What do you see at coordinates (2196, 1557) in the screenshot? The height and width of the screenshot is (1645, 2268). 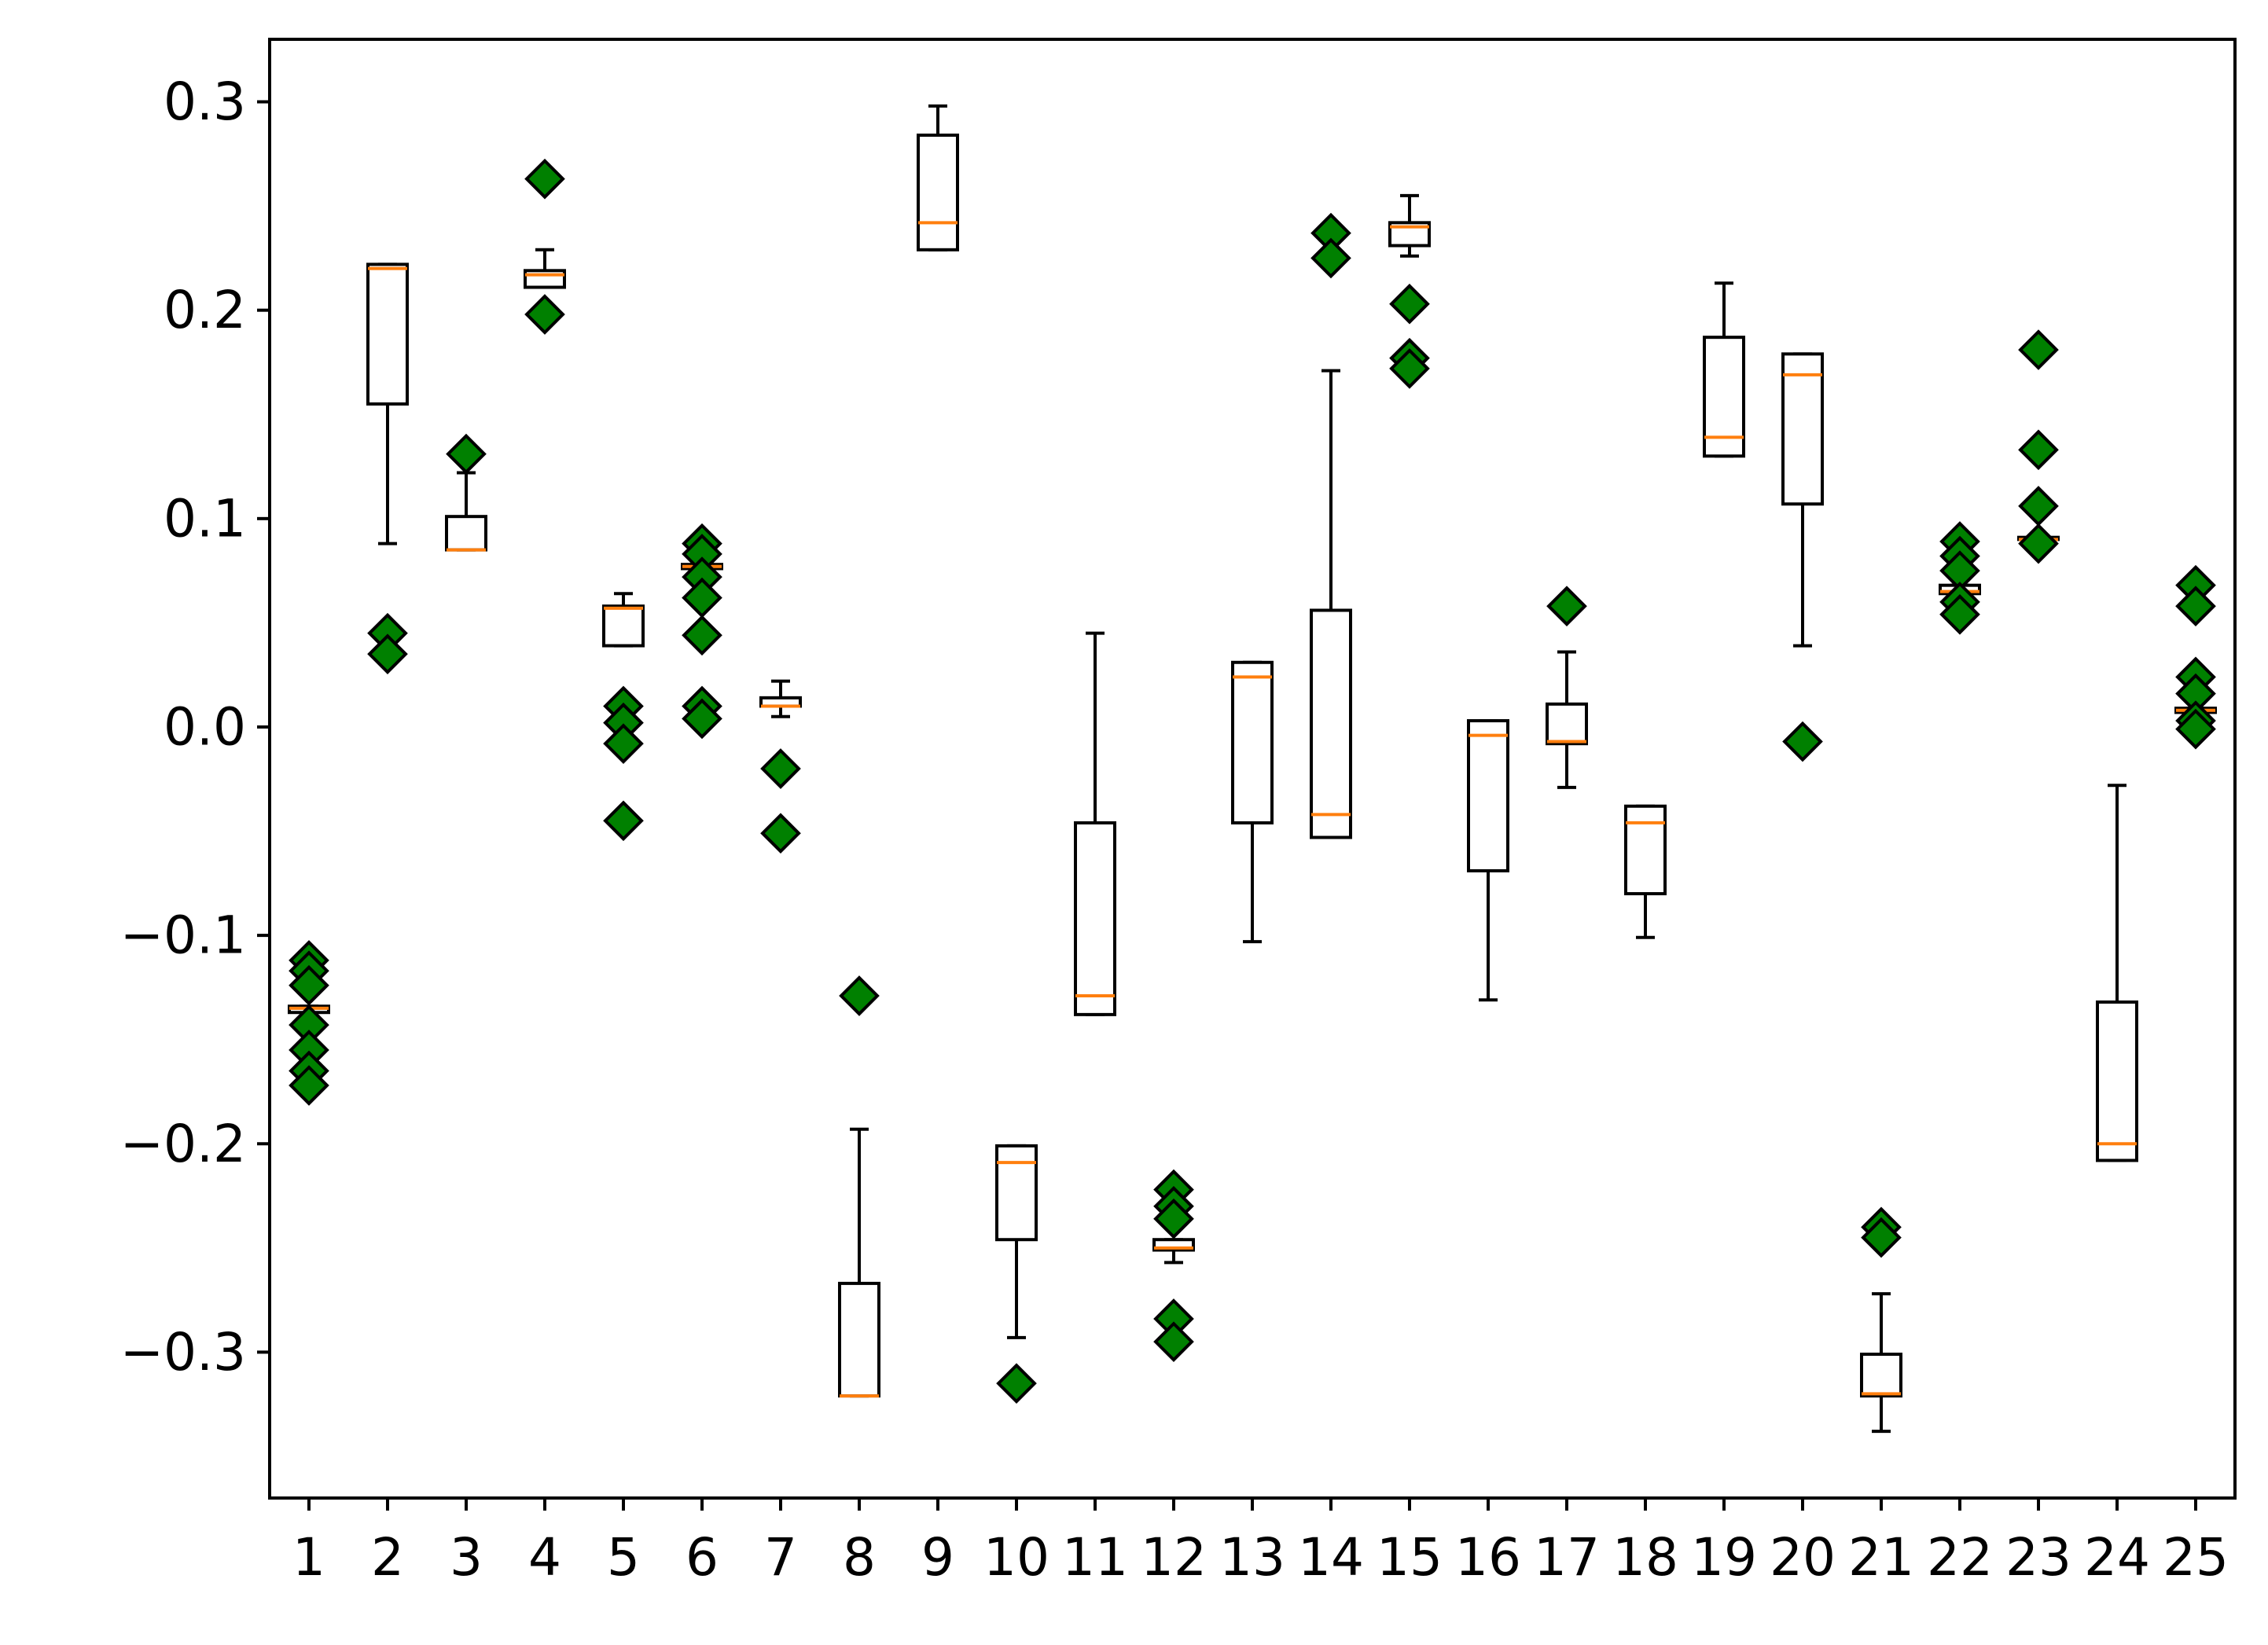 I see `x-tick-label: 25` at bounding box center [2196, 1557].